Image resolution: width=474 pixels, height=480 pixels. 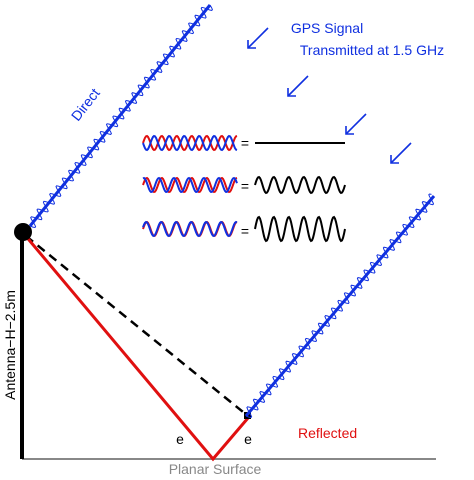 I want to click on reflected-label: Reflected, so click(x=327, y=433).